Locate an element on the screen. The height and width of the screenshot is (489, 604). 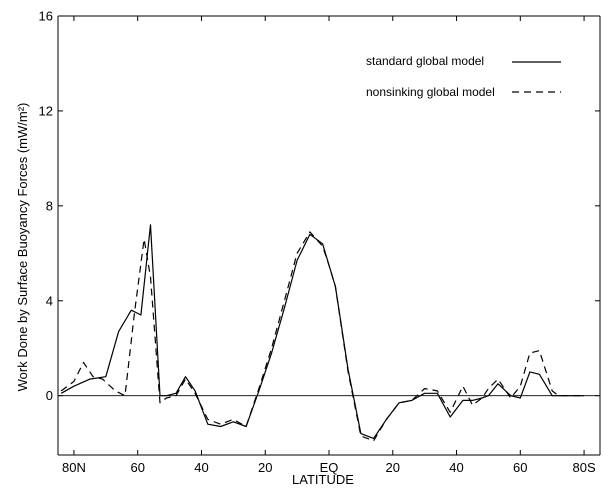
x-tick-label: EQ is located at coordinates (329, 467).